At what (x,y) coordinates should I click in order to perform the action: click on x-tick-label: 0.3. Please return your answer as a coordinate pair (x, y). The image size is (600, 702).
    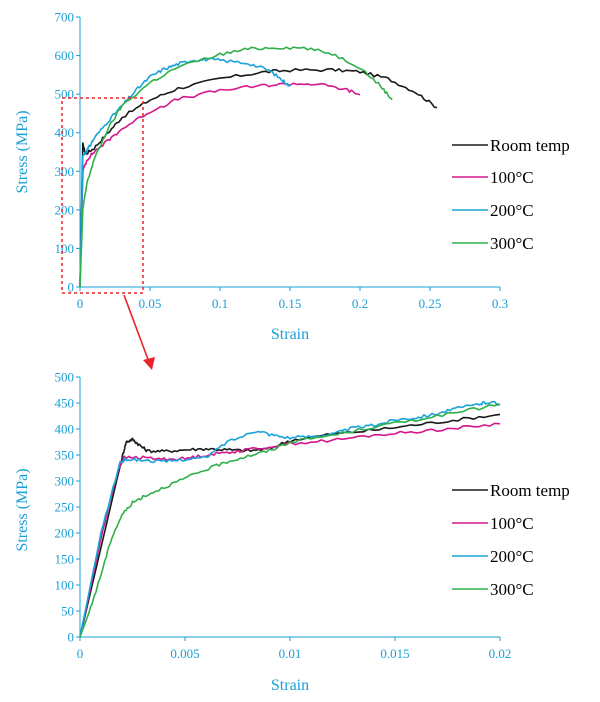
    Looking at the image, I should click on (500, 303).